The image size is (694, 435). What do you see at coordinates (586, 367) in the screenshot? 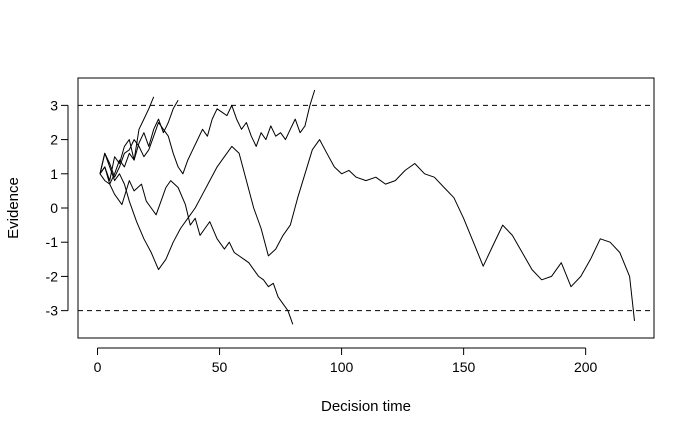
I see `x-tick-label-4: 200` at bounding box center [586, 367].